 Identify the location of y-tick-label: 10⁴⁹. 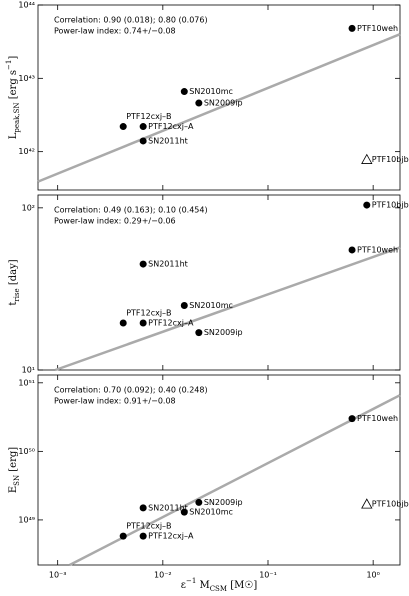
(26, 519).